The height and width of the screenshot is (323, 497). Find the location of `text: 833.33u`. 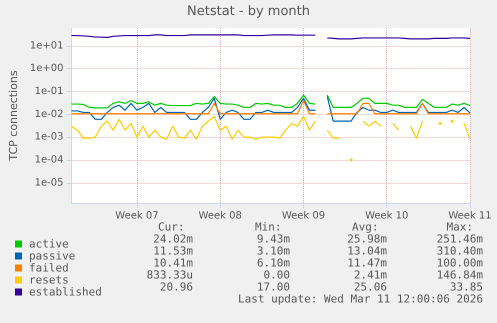

text: 833.33u is located at coordinates (169, 275).